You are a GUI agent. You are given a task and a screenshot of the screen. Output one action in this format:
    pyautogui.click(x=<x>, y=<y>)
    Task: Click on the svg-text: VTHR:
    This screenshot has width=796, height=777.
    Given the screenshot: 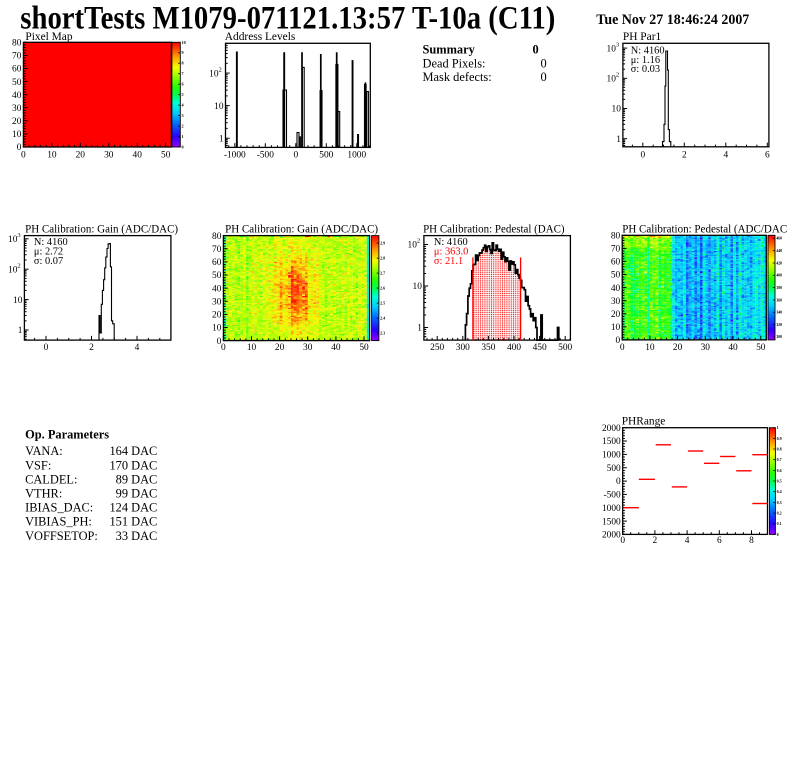 What is the action you would take?
    pyautogui.click(x=43, y=494)
    